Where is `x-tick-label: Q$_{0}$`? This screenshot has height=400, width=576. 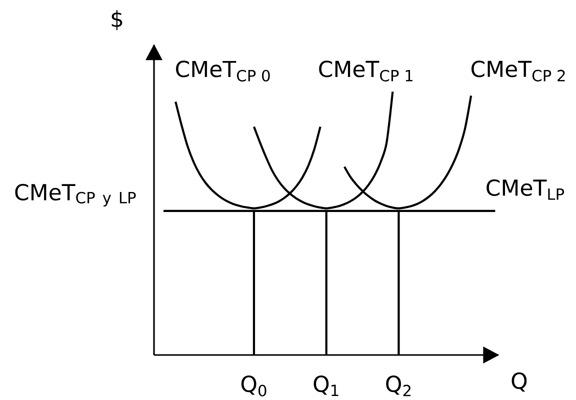
x-tick-label: Q$_{0}$ is located at coordinates (253, 386).